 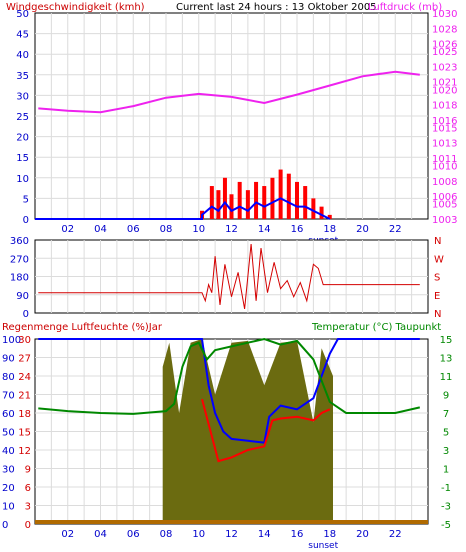 What do you see at coordinates (22, 296) in the screenshot?
I see `y-tick-label-direction: 90` at bounding box center [22, 296].